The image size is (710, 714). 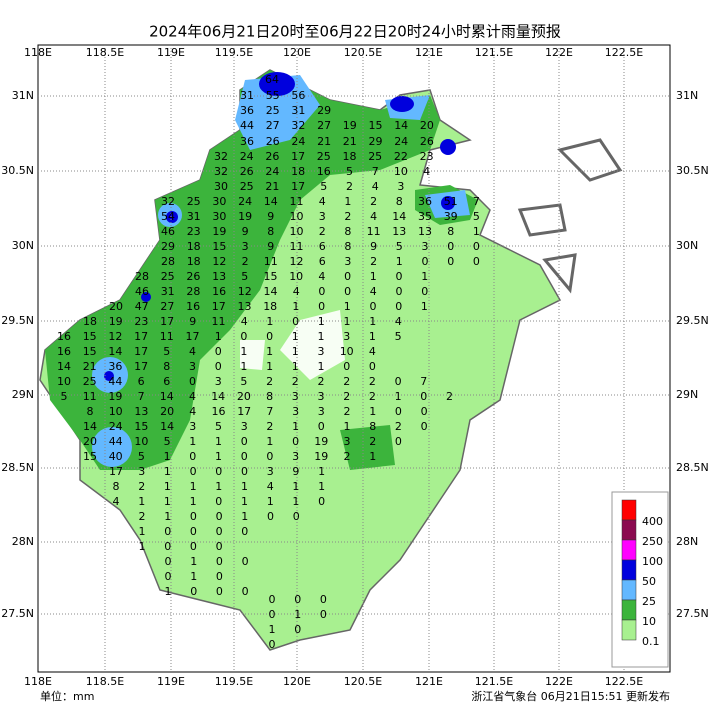 I want to click on y-tick-label: 30.5N, so click(x=692, y=170).